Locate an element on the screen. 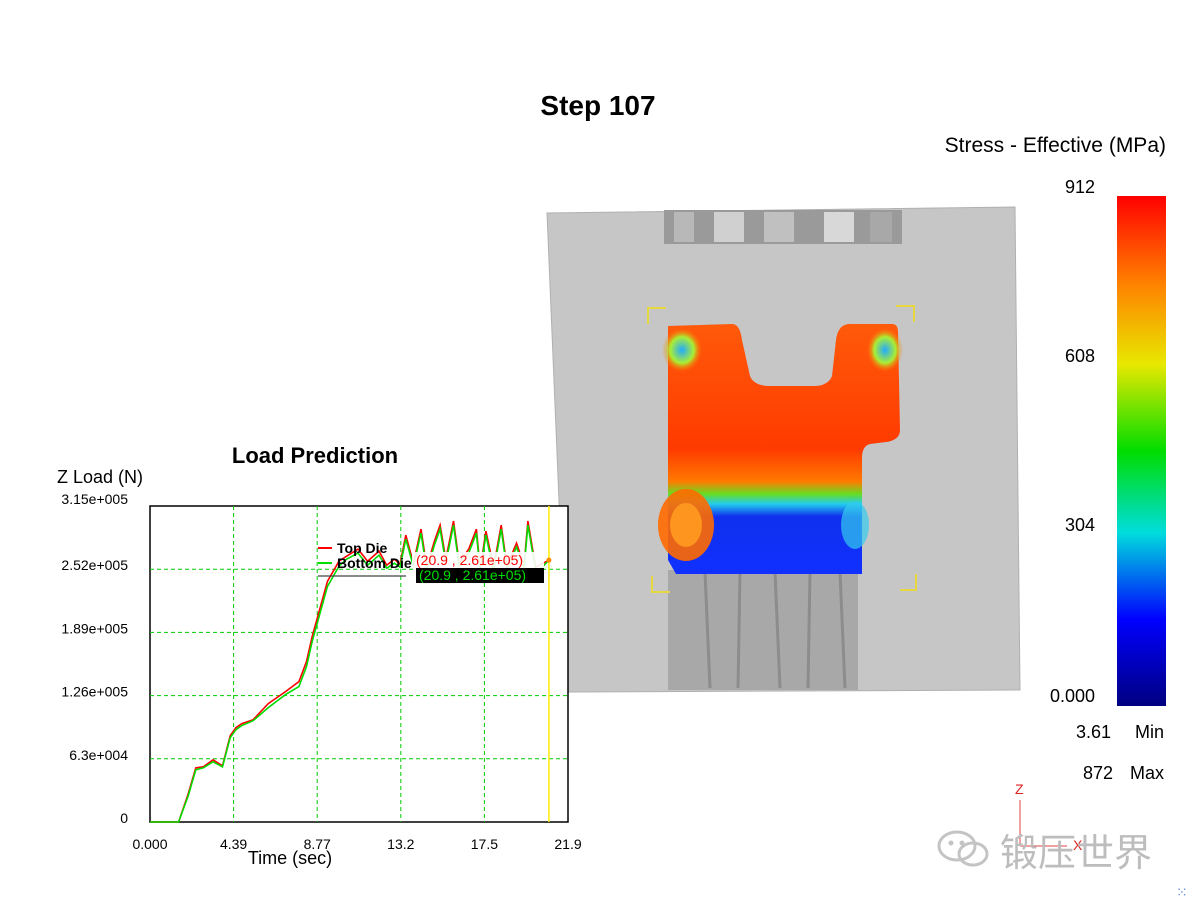  y-tick-label: 1.26e+005 is located at coordinates (94, 692).